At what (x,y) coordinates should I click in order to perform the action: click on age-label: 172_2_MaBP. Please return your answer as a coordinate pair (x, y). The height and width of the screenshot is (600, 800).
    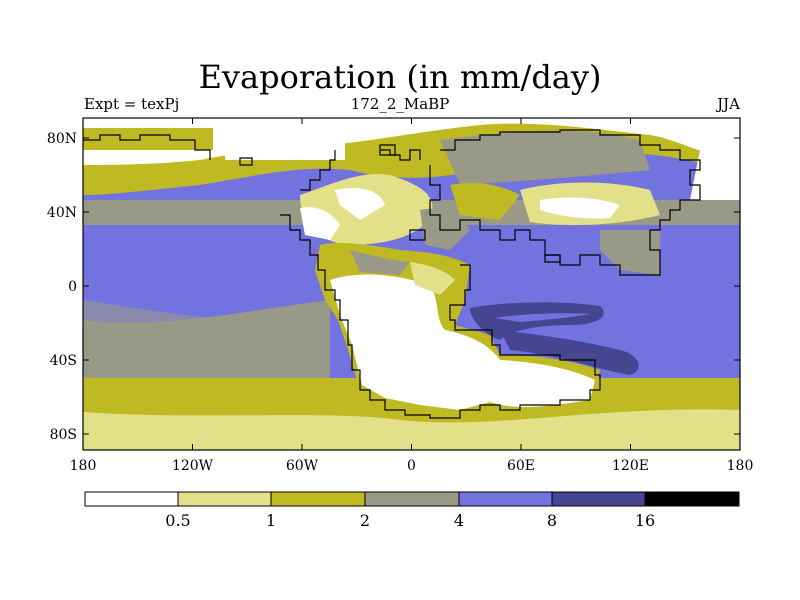
    Looking at the image, I should click on (400, 104).